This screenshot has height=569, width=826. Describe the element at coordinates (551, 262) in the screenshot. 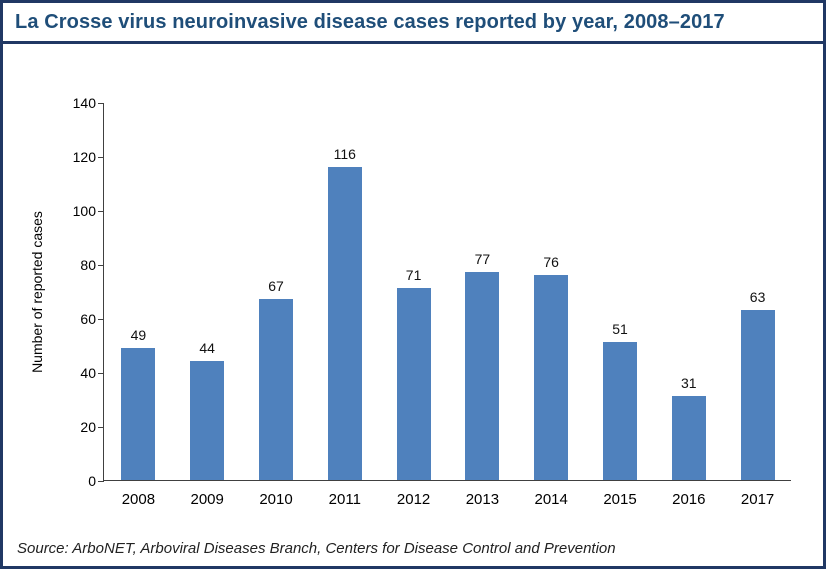

I see `bar-value-label-2014: 76` at that location.